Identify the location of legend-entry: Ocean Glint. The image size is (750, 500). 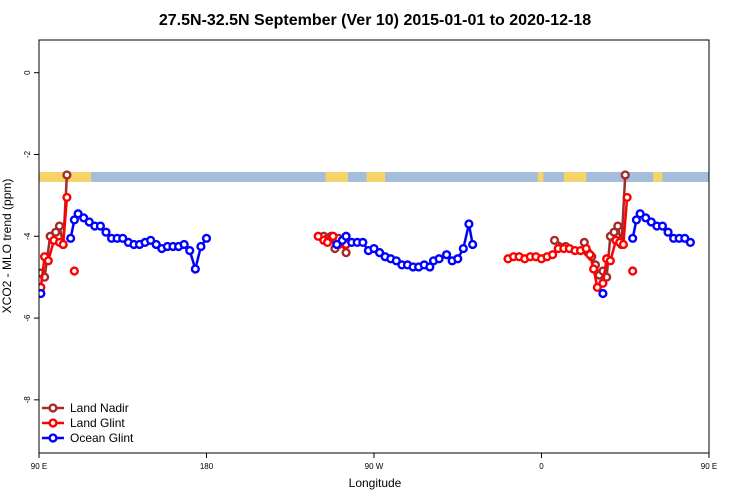
(88, 438).